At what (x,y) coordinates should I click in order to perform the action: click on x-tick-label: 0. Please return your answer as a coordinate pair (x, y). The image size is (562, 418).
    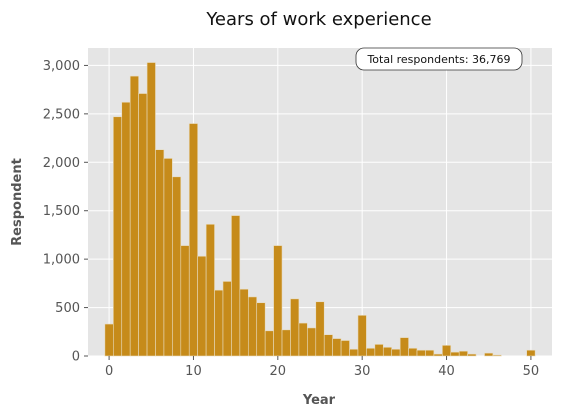
    Looking at the image, I should click on (109, 371).